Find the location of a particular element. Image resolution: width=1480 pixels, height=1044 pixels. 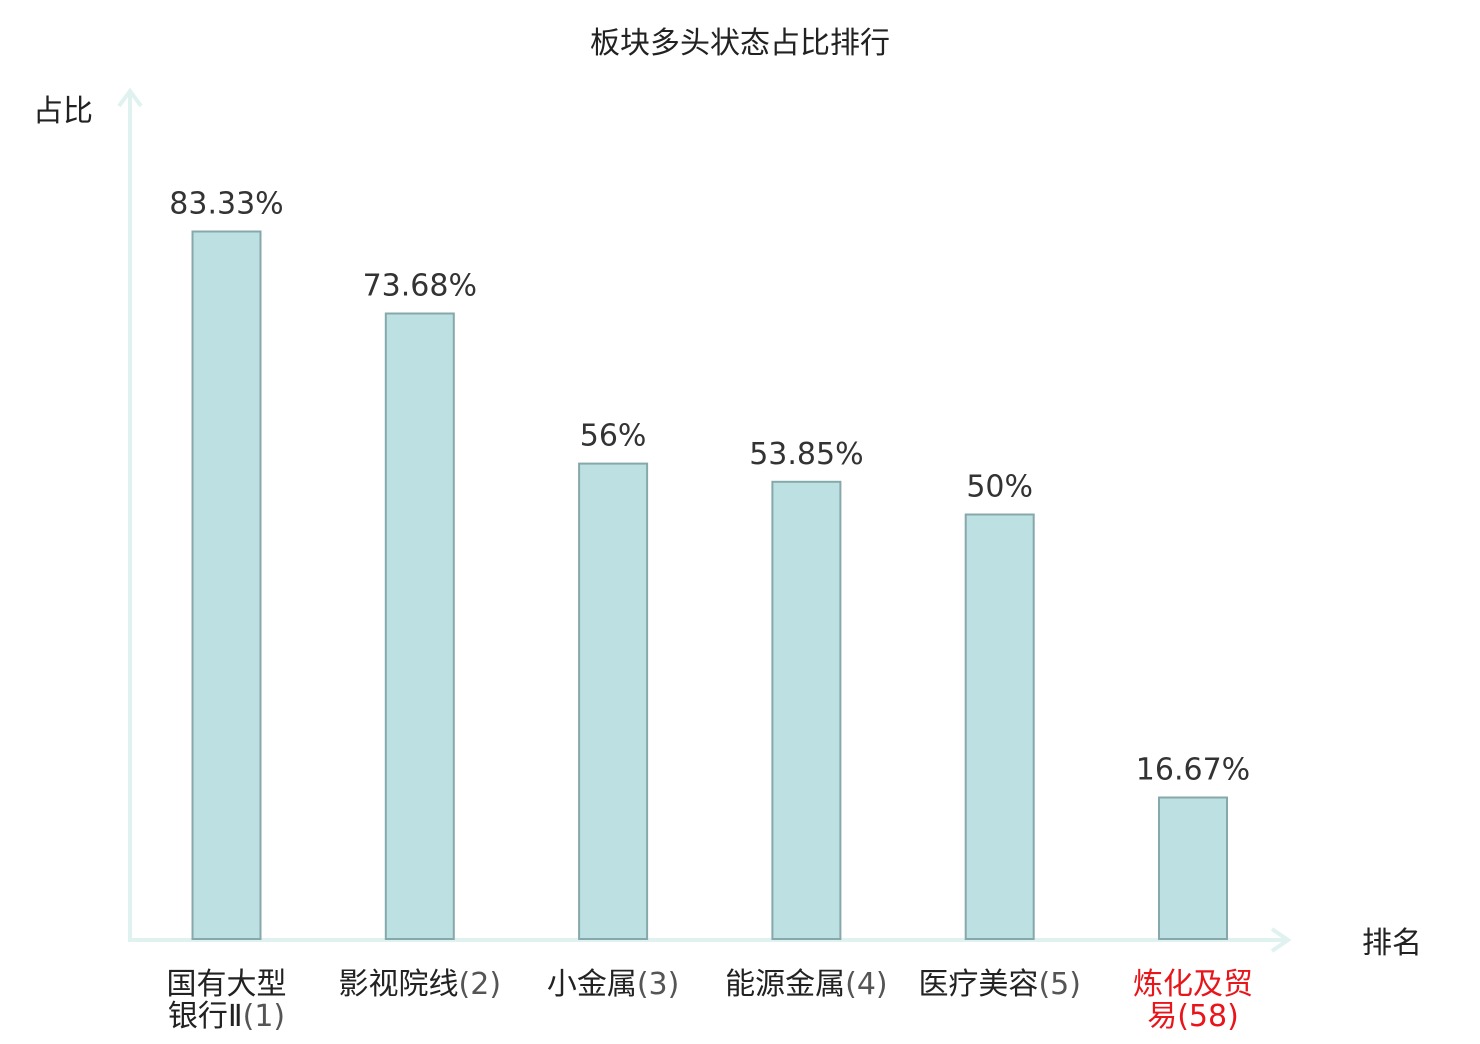

x-tick-label: 能源金属(4) is located at coordinates (806, 984).